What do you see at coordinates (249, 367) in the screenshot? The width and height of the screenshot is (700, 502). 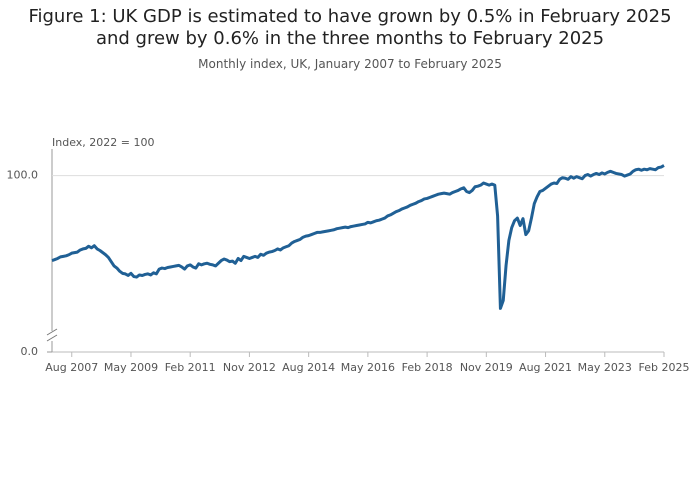 I see `x-tick-label: Nov 2012` at bounding box center [249, 367].